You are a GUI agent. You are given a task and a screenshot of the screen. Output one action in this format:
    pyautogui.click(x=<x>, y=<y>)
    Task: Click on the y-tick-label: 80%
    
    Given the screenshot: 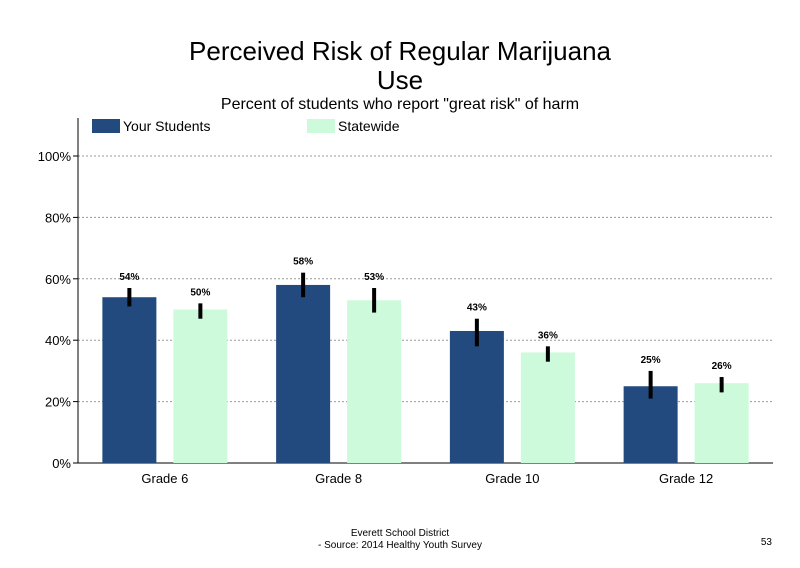 What is the action you would take?
    pyautogui.click(x=58, y=217)
    